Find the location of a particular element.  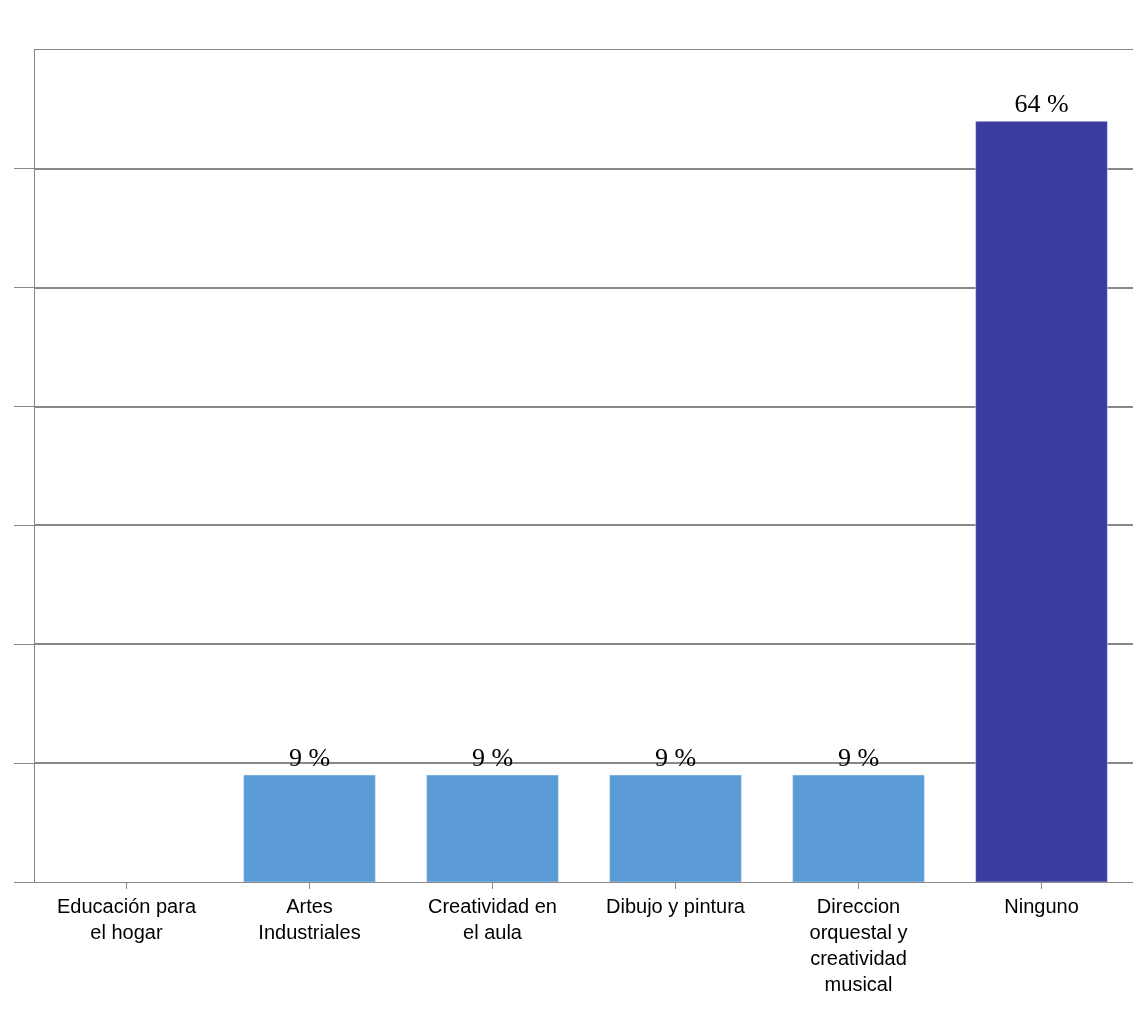

x-tick-label: Dibujo y pintura is located at coordinates (676, 906).